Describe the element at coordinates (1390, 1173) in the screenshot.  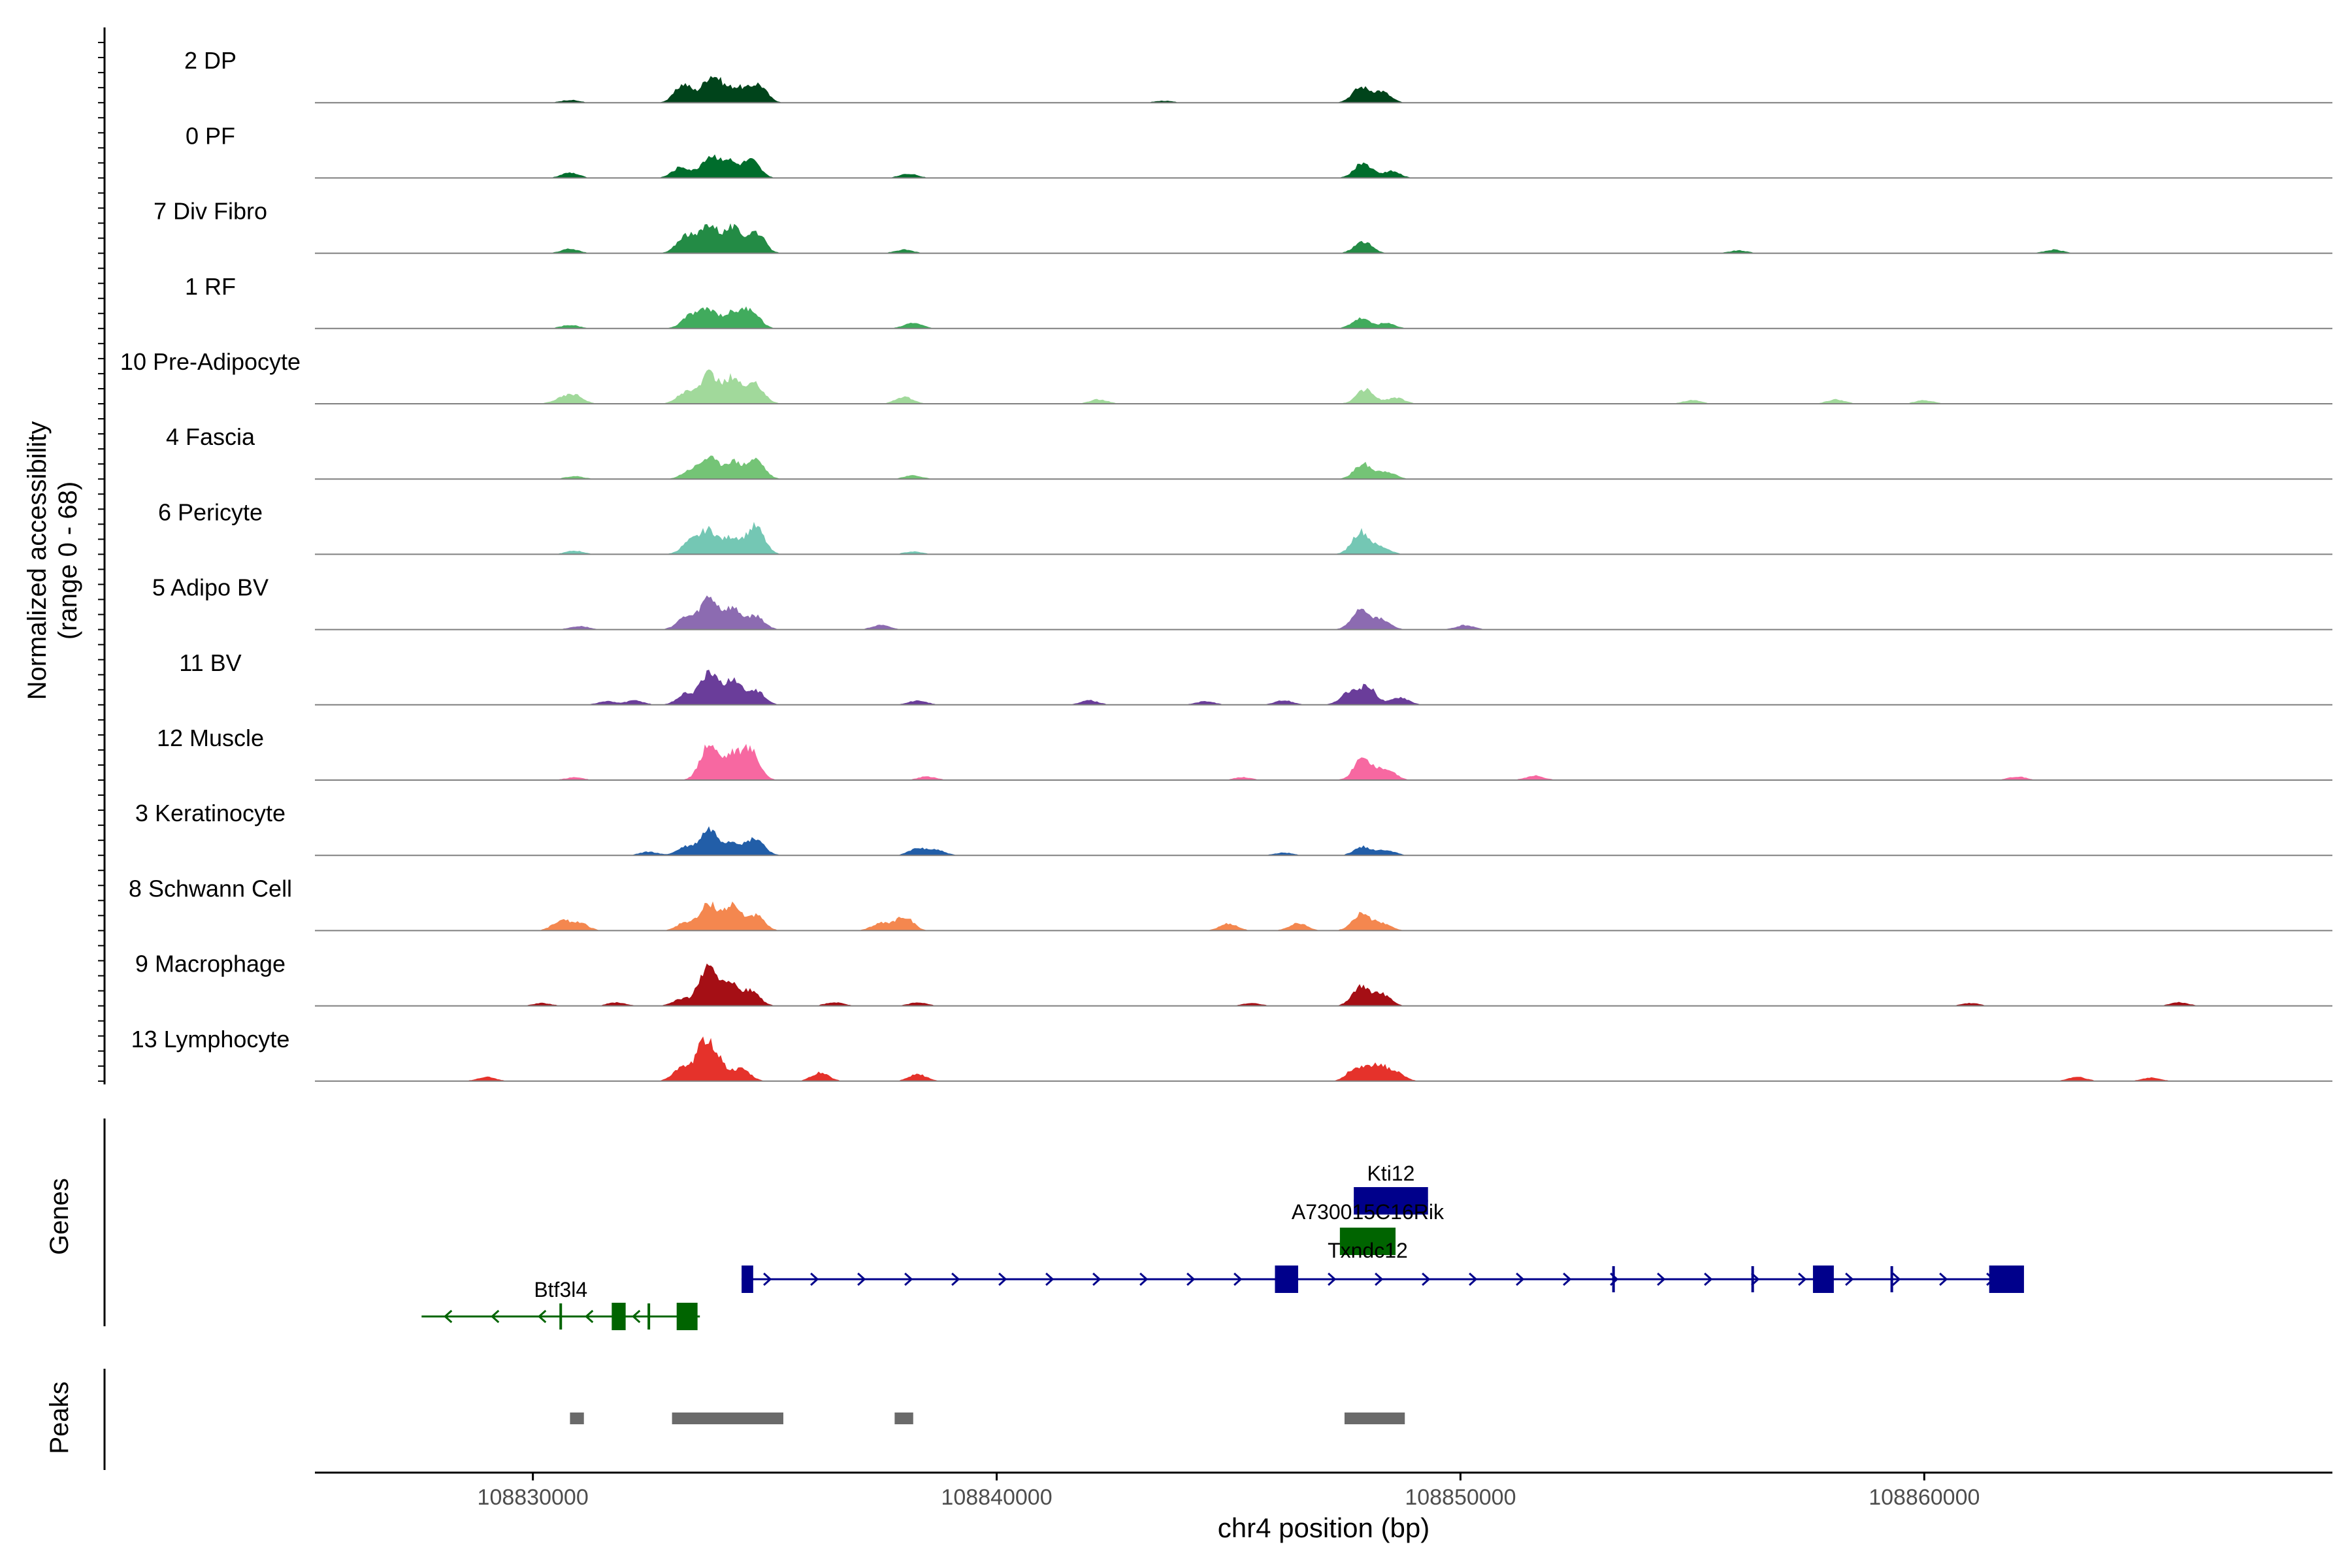
I see `gene-label: Kti12` at that location.